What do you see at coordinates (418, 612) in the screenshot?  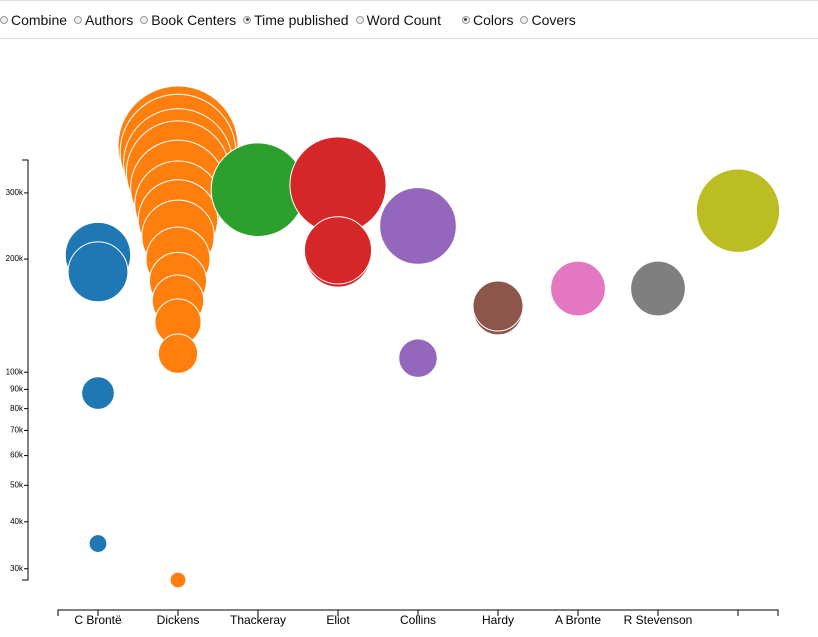 I see `x-axis` at bounding box center [418, 612].